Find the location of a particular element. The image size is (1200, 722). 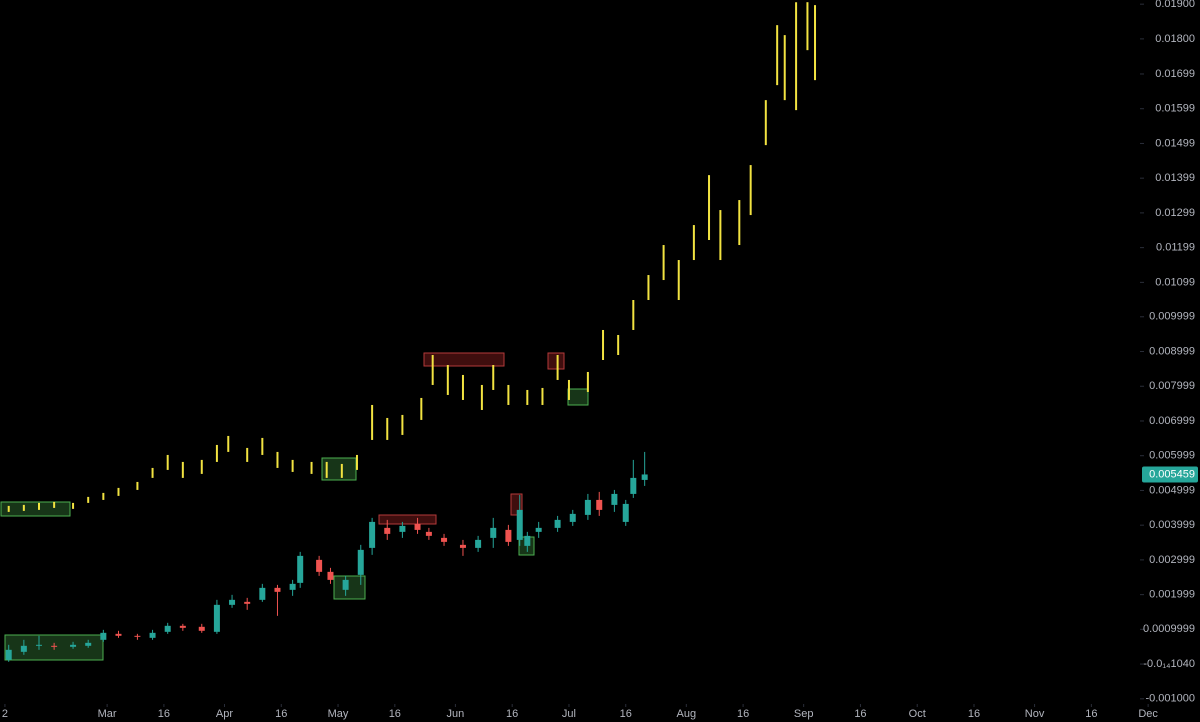

x-tick-label: Nov is located at coordinates (1035, 714).